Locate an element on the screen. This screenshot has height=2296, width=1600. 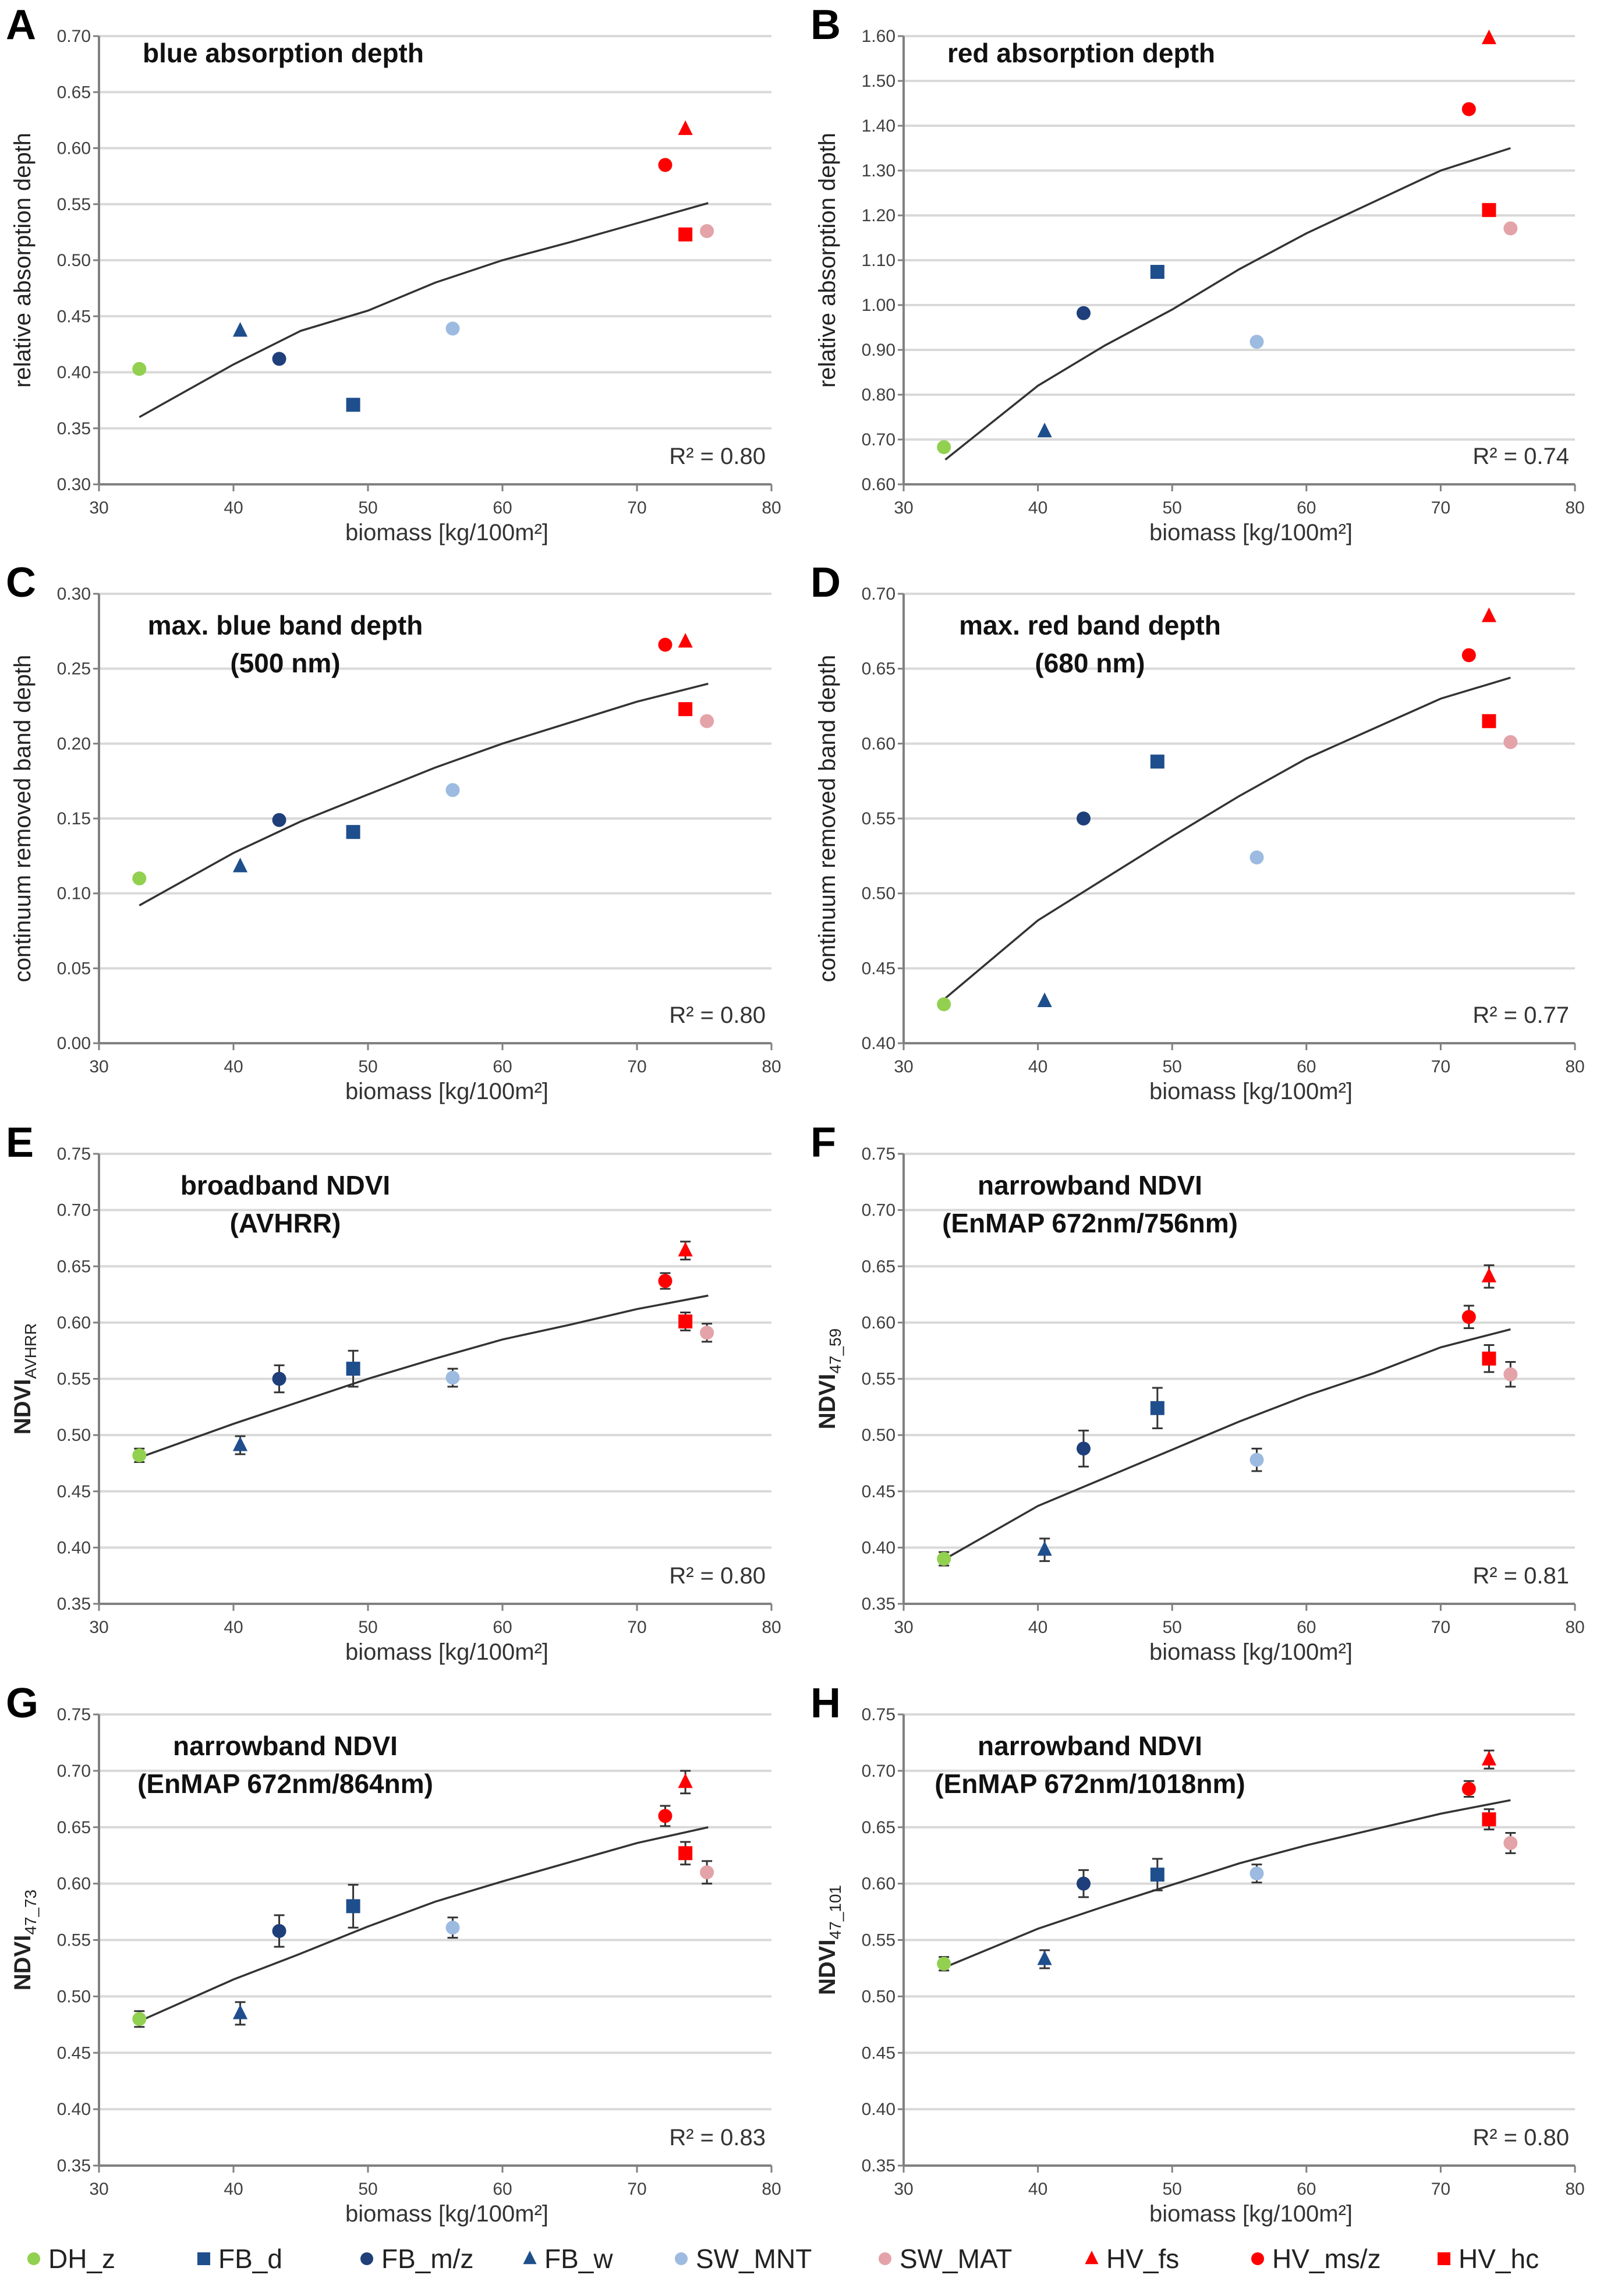
y-axis-label-main: relative absorption depth is located at coordinates (23, 261).